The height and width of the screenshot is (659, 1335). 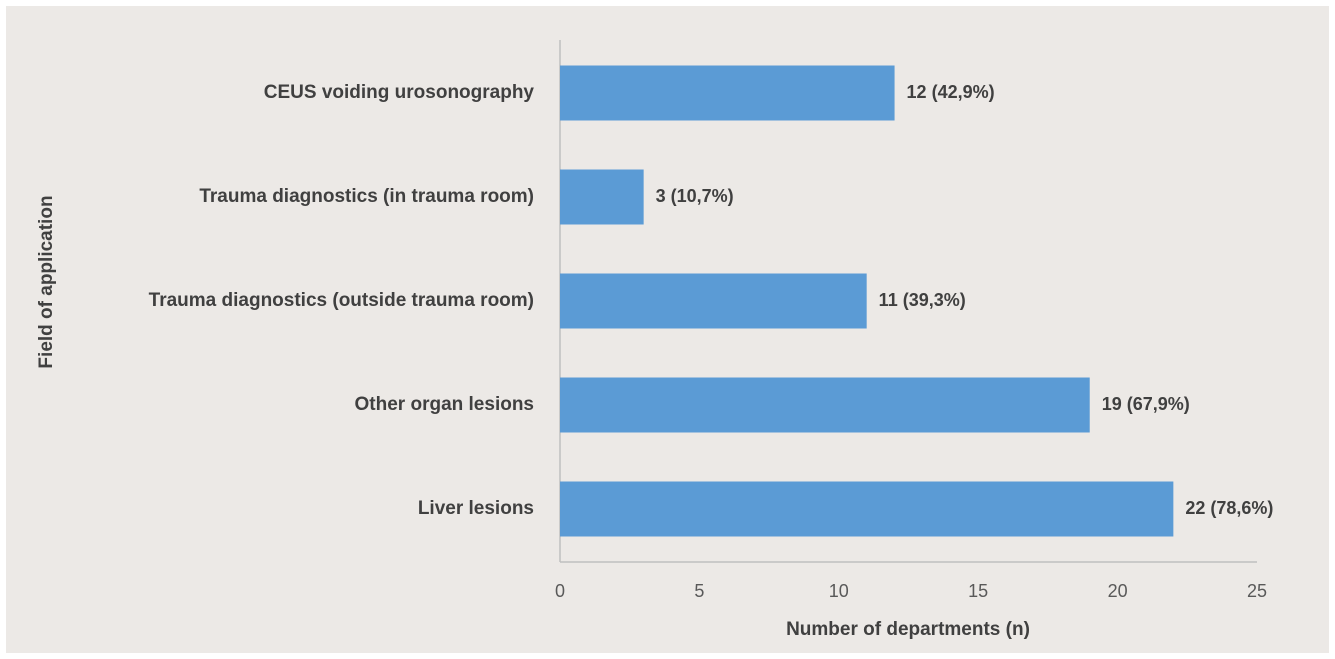 What do you see at coordinates (444, 404) in the screenshot?
I see `y-tick-label: Other organ lesions` at bounding box center [444, 404].